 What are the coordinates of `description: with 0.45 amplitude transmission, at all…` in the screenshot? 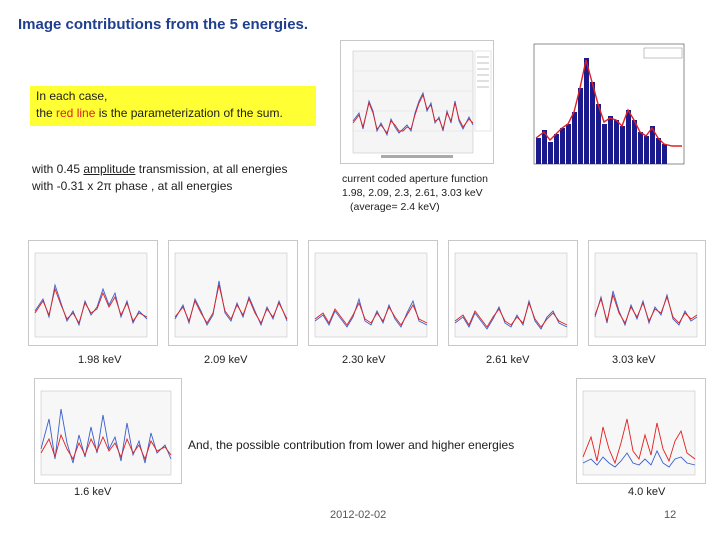 It's located at (159, 178).